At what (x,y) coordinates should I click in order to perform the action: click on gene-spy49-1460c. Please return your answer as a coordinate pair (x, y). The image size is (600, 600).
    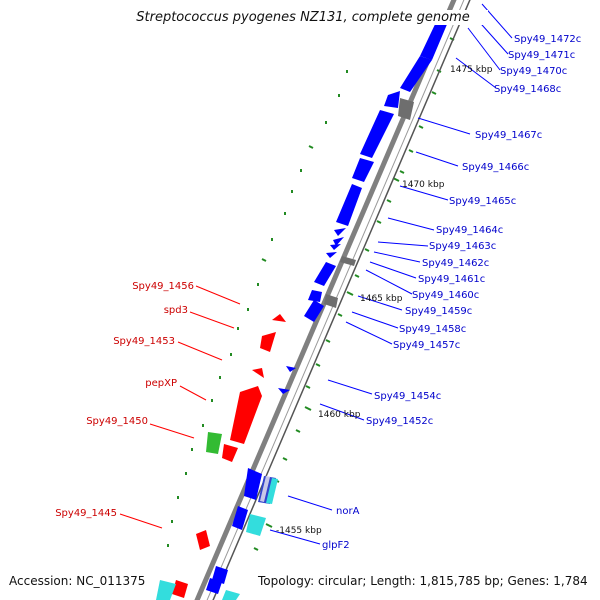
    Looking at the image, I should click on (325, 274).